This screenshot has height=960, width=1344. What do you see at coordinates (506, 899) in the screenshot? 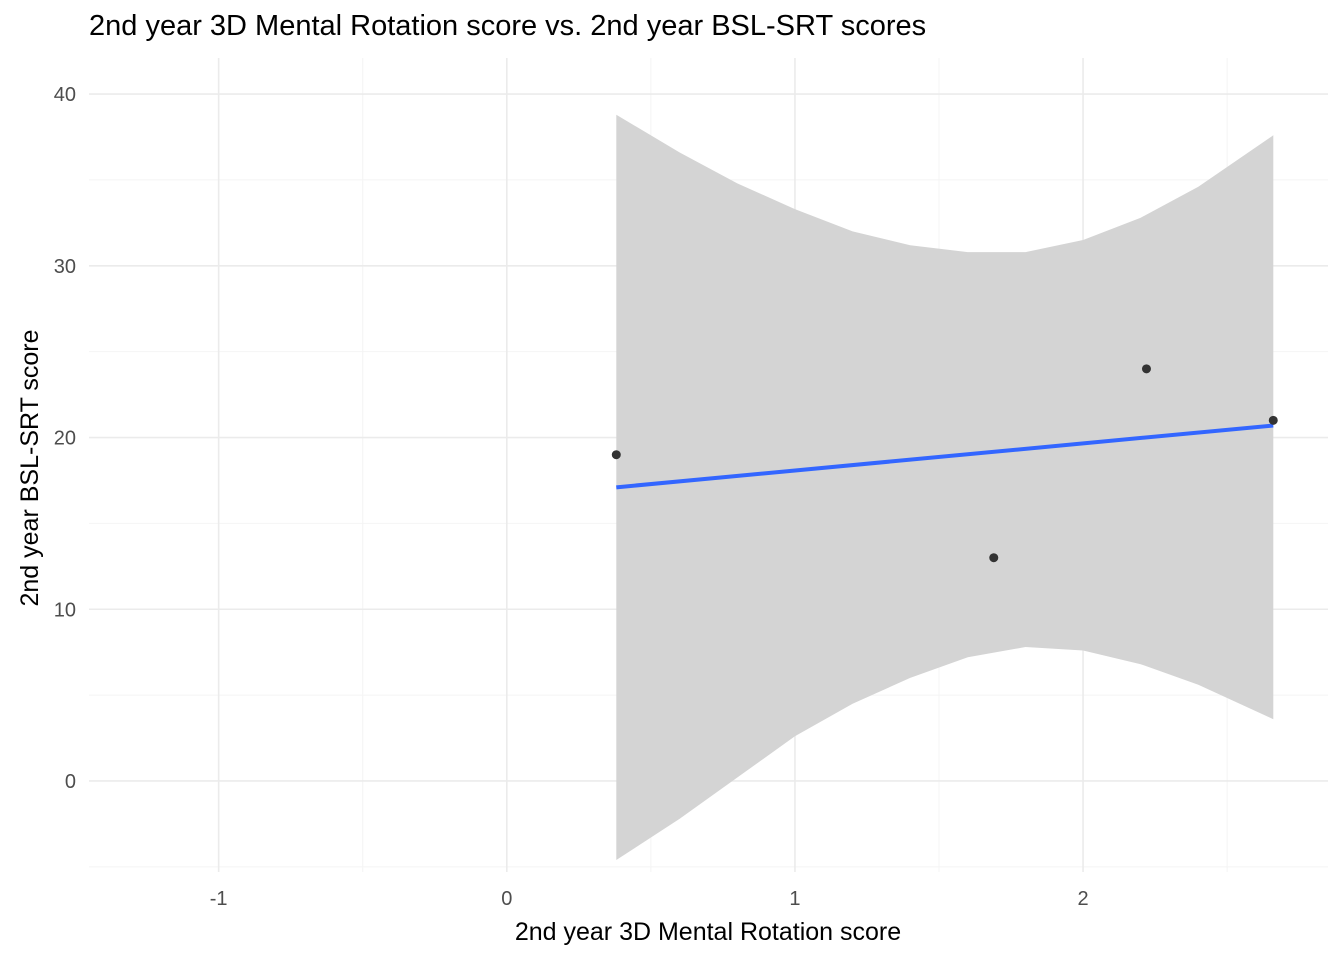
I see `x-tick-label: 0` at bounding box center [506, 899].